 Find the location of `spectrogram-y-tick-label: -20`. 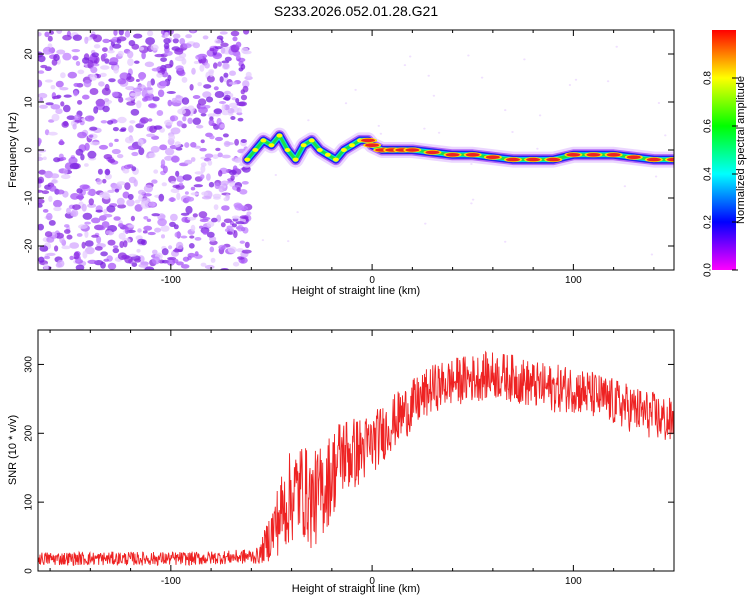

spectrogram-y-tick-label: -20 is located at coordinates (29, 245).